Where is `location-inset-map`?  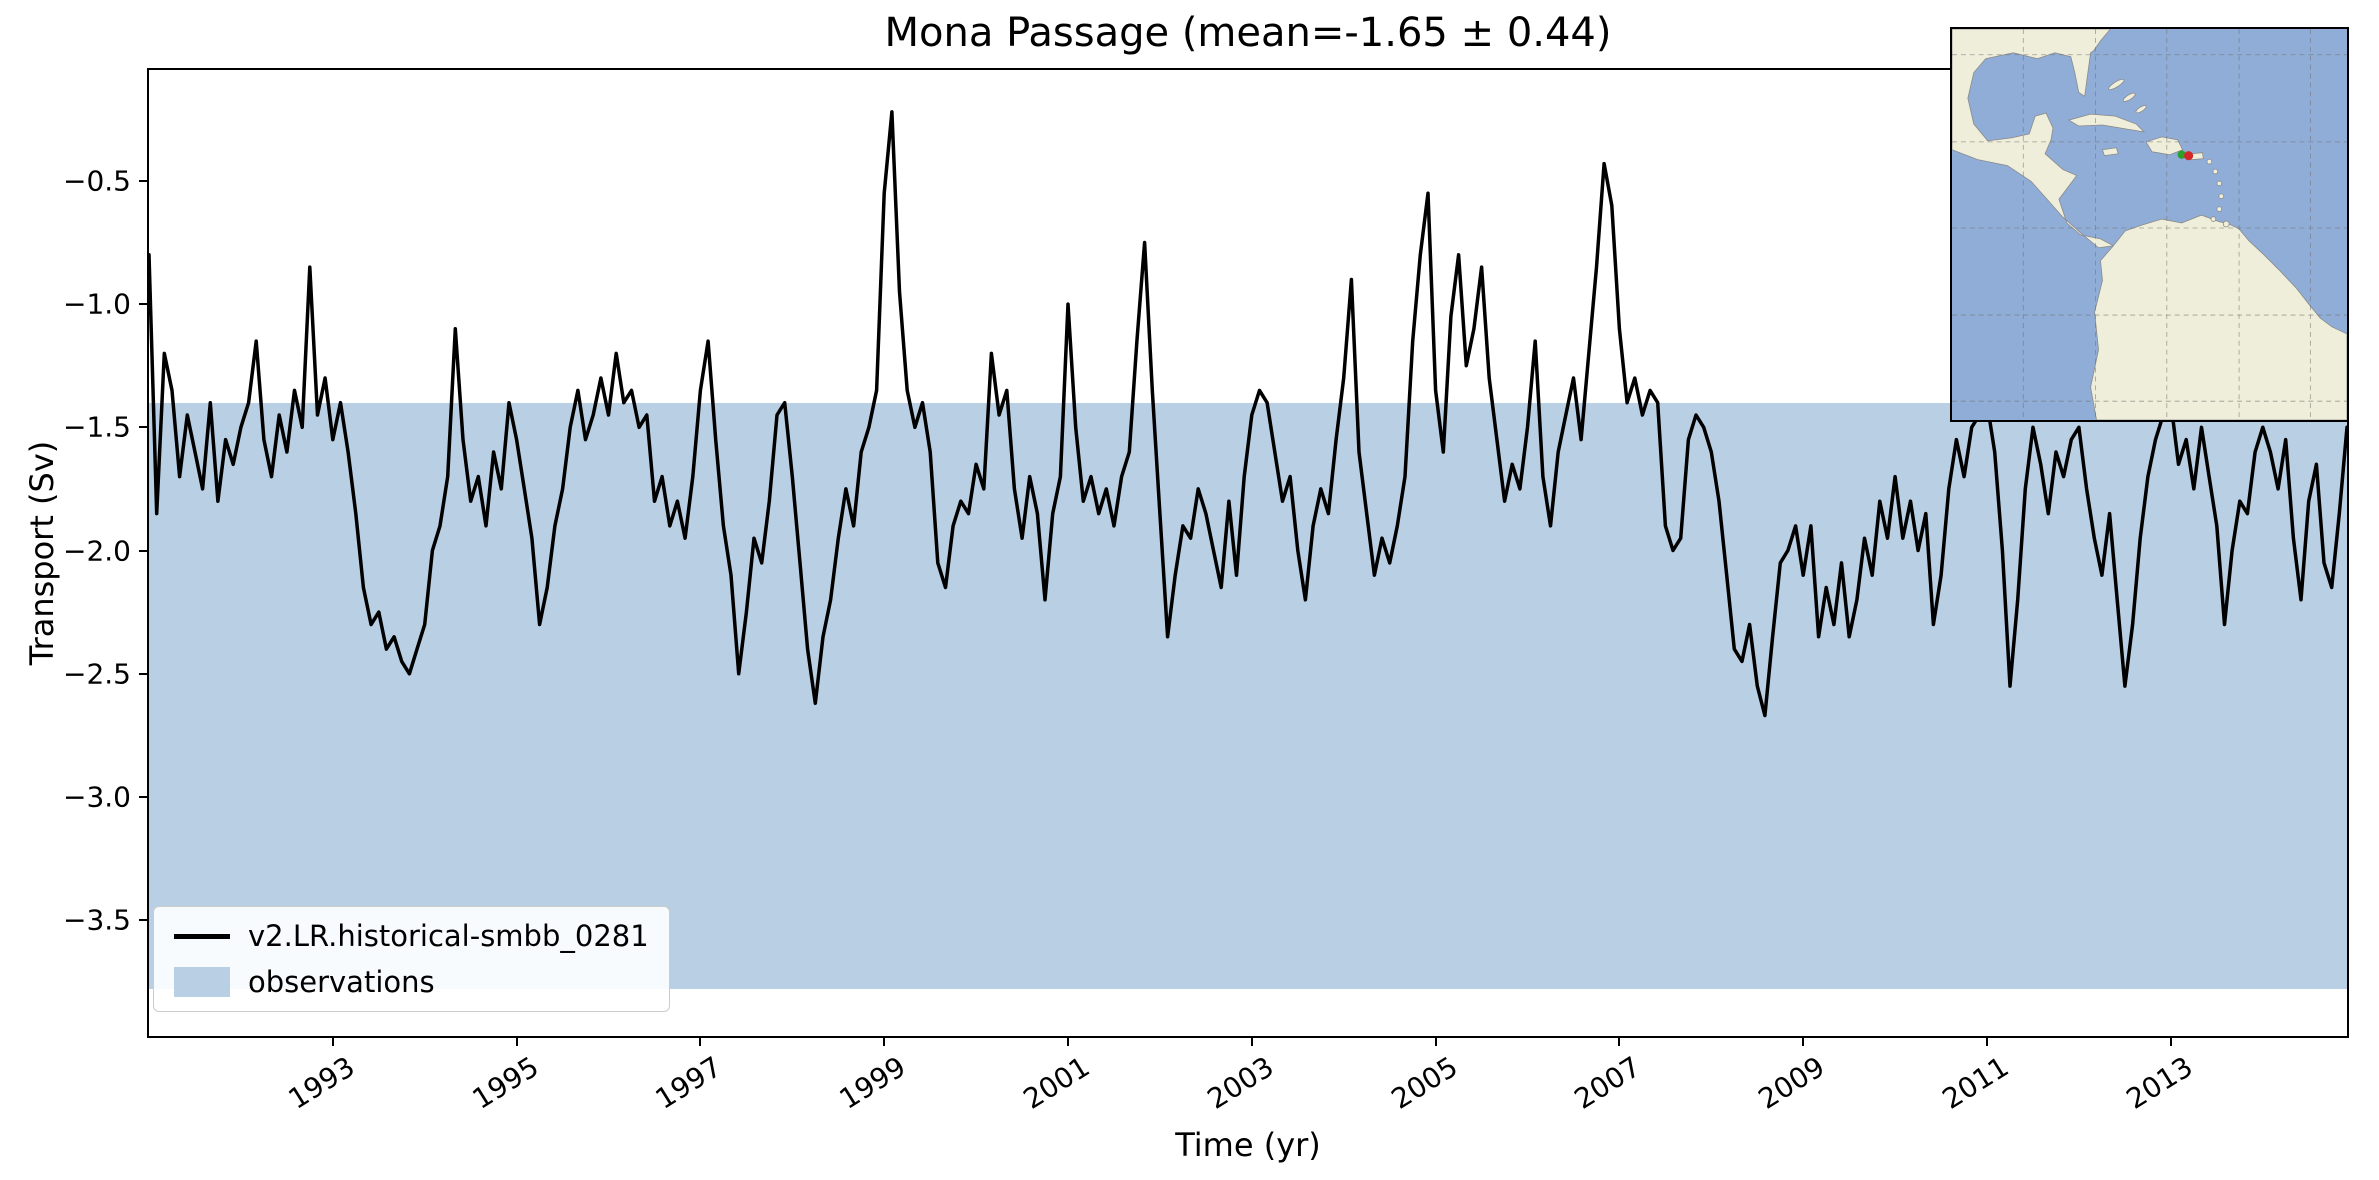
location-inset-map is located at coordinates (2149, 224).